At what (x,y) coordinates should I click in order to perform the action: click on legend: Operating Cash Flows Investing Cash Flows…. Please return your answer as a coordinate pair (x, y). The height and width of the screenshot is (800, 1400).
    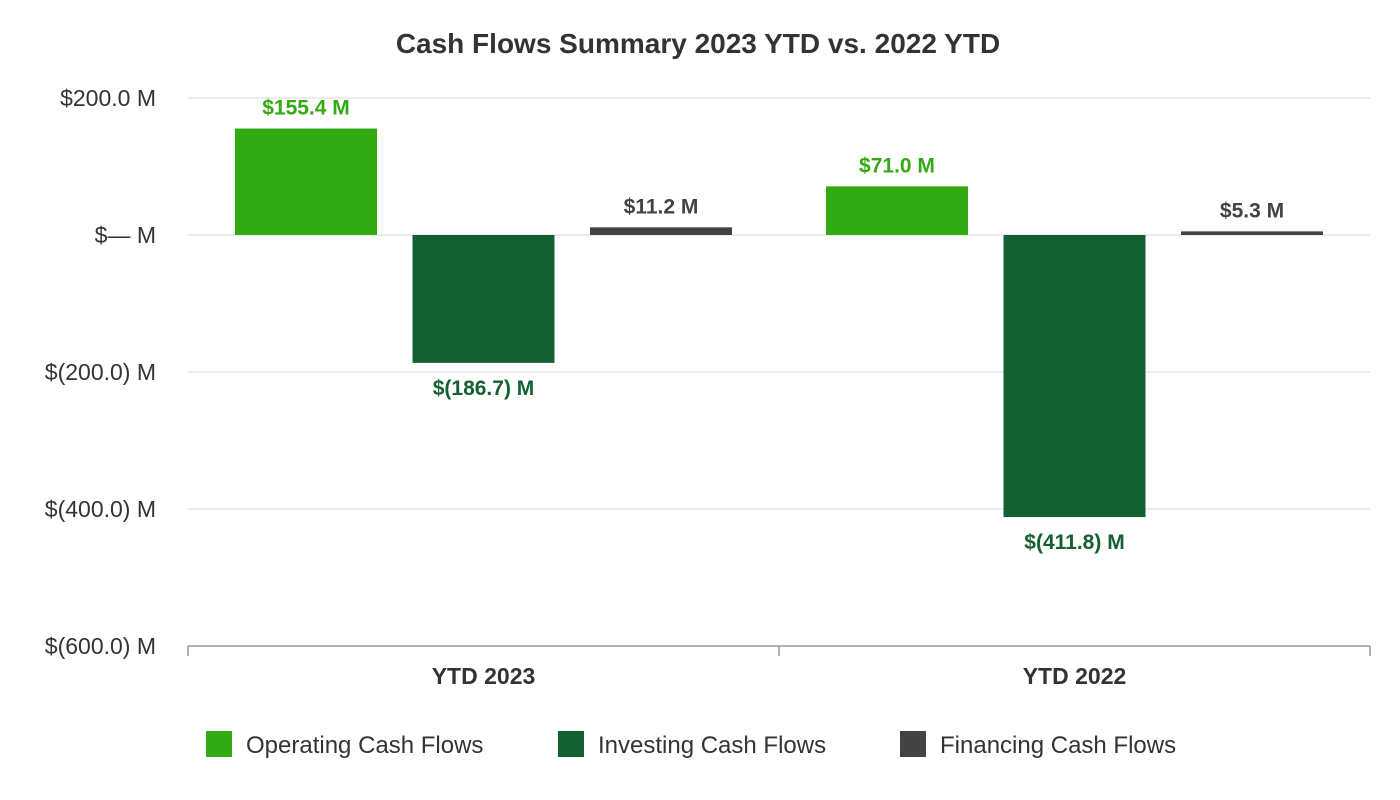
    Looking at the image, I should click on (691, 745).